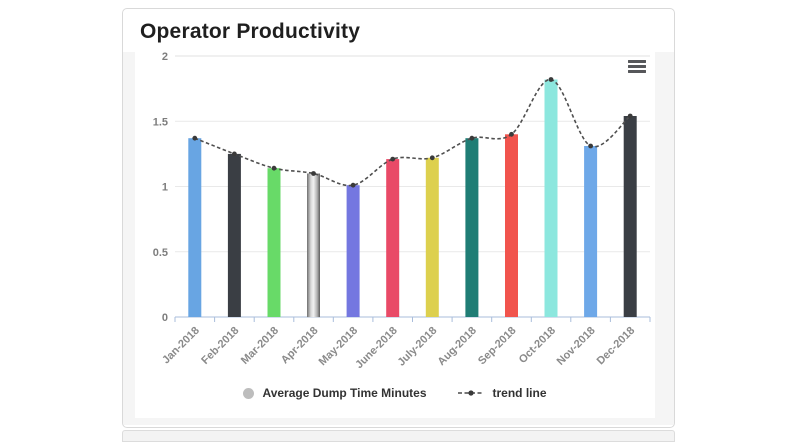  What do you see at coordinates (497, 346) in the screenshot?
I see `x-label-sep-2018: Sep-2018` at bounding box center [497, 346].